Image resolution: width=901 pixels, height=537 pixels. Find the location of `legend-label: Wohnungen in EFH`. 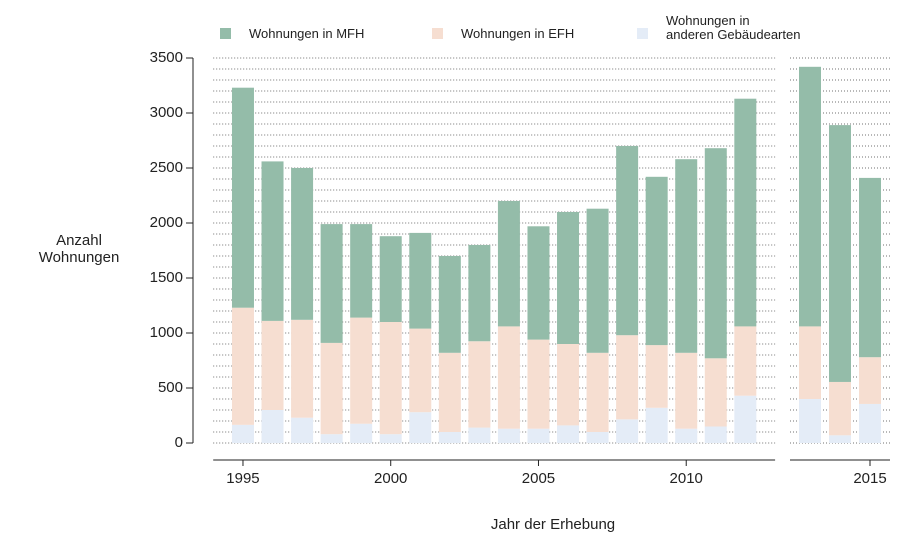

legend-label: Wohnungen in EFH is located at coordinates (518, 33).